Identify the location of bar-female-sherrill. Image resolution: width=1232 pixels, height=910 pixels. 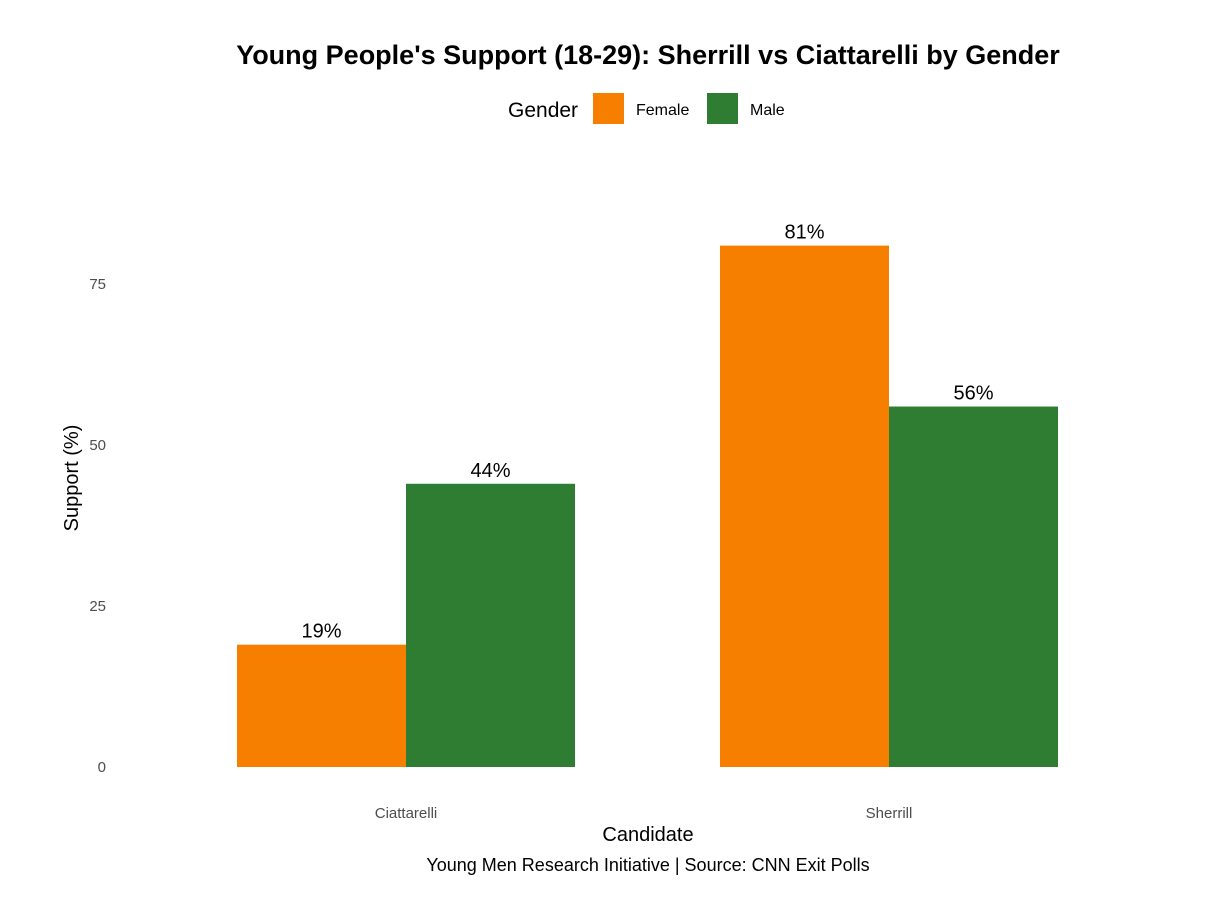
(804, 506).